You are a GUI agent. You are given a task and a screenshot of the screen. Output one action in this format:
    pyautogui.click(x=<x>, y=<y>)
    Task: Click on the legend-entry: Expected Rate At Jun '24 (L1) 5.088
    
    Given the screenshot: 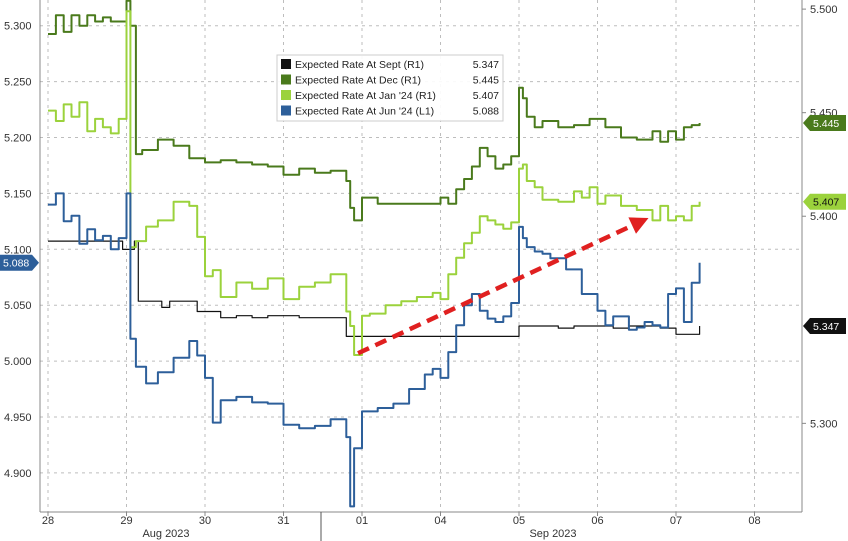 What is the action you would take?
    pyautogui.click(x=390, y=111)
    